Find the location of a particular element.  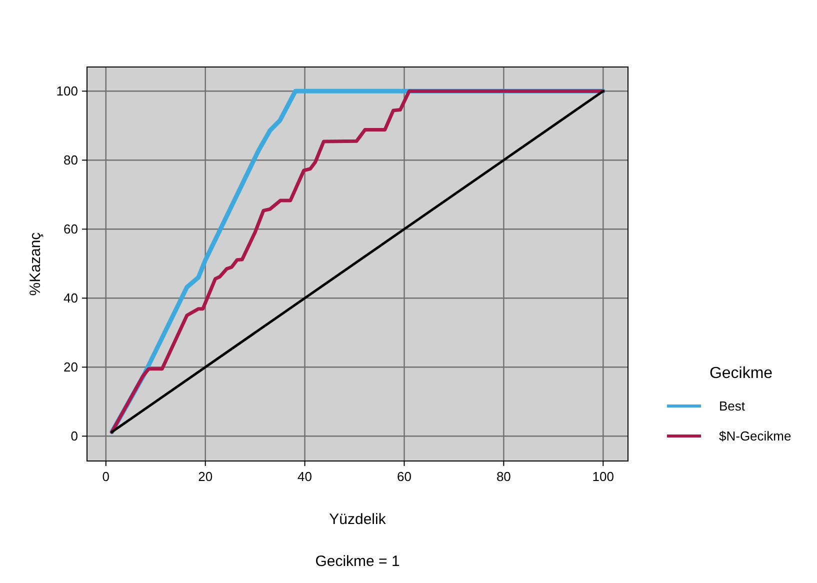

legend-label: $N-Gecikme is located at coordinates (755, 436).